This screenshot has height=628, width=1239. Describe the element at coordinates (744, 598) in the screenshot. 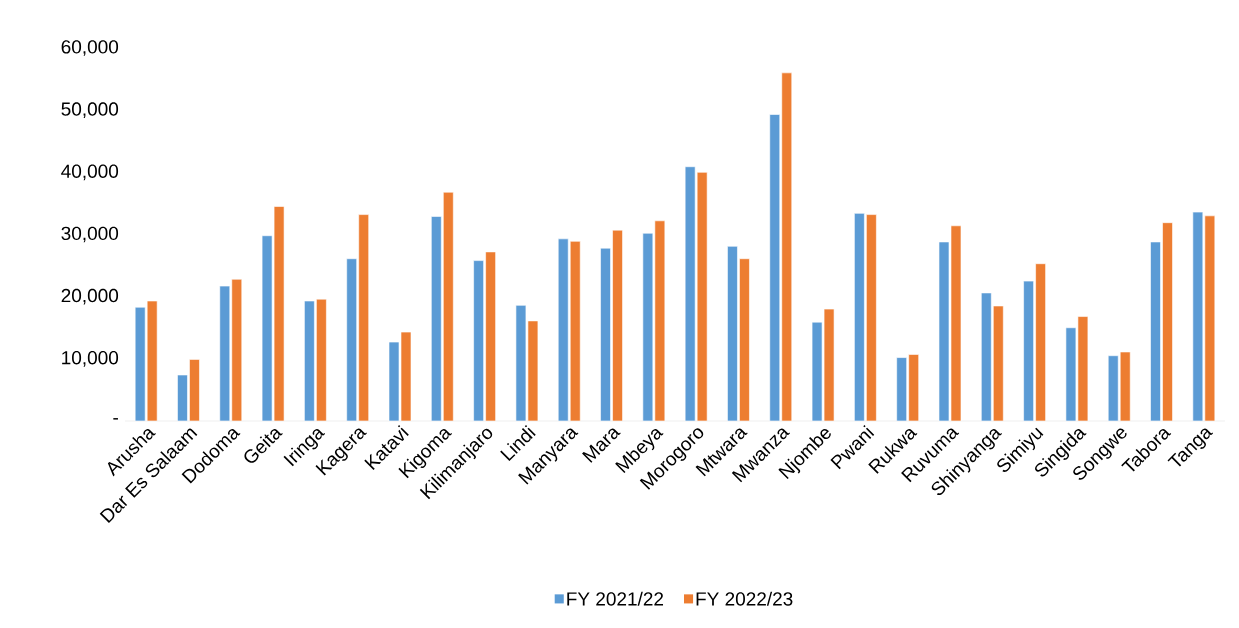

I see `legend-label: FY 2022/23` at that location.